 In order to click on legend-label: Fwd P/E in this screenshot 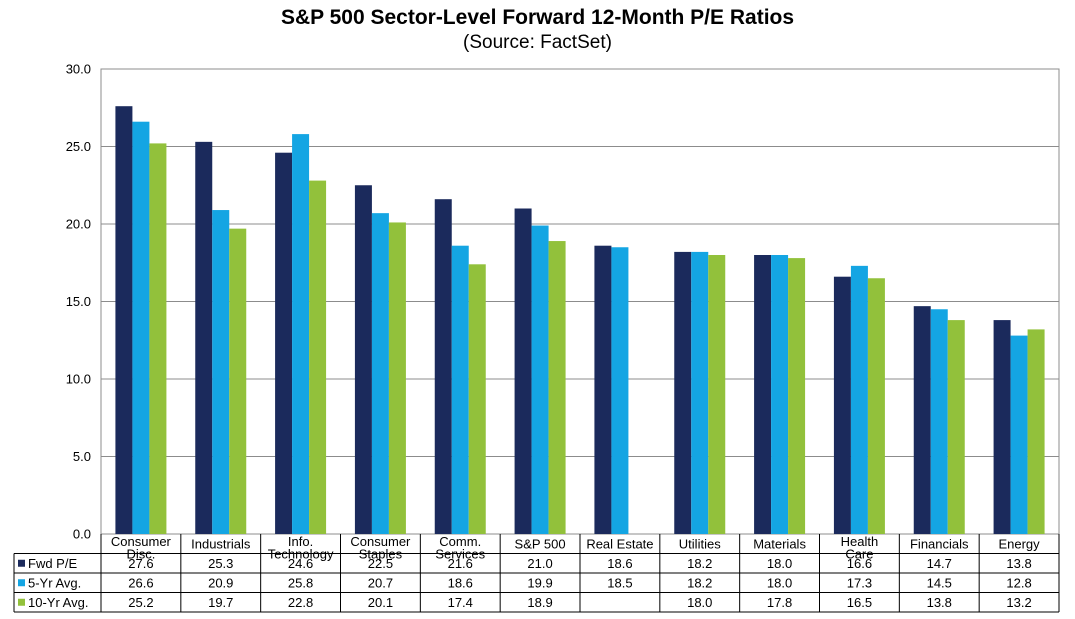, I will do `click(52, 563)`.